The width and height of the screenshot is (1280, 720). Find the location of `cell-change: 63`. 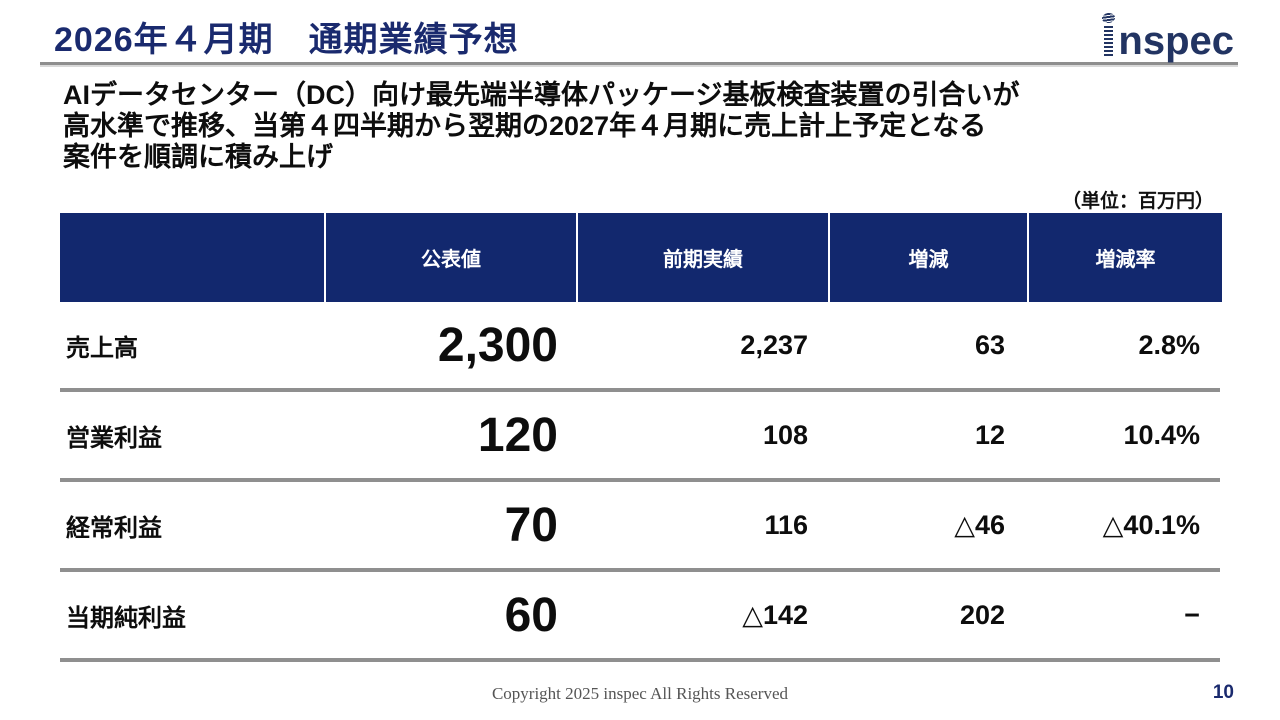

cell-change: 63 is located at coordinates (989, 344).